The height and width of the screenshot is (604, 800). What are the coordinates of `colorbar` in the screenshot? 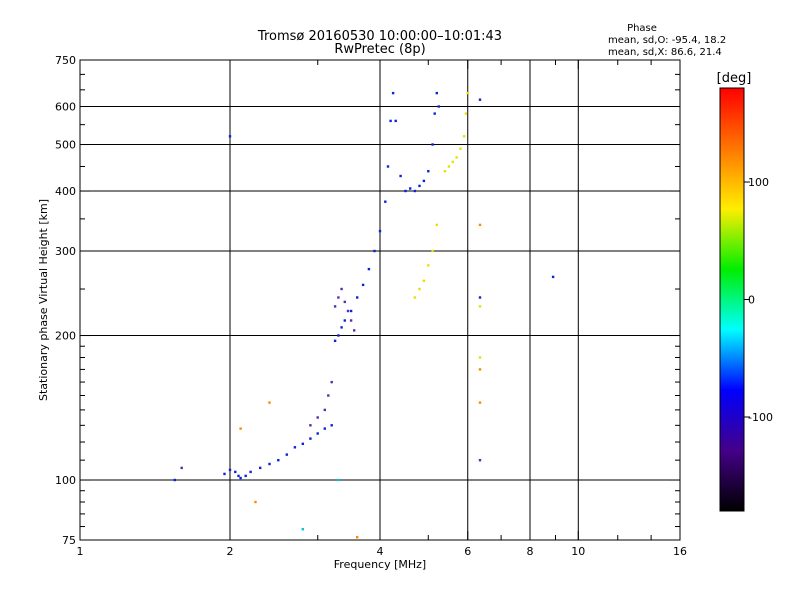 It's located at (732, 299).